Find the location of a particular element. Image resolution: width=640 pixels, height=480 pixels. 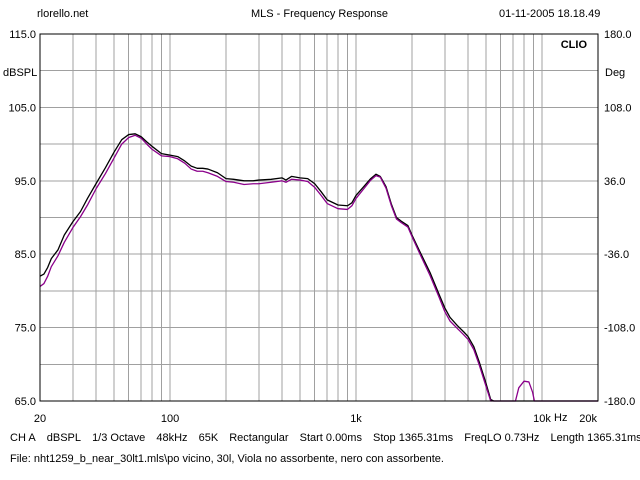

y2-tick-label: -108.0 is located at coordinates (619, 329).